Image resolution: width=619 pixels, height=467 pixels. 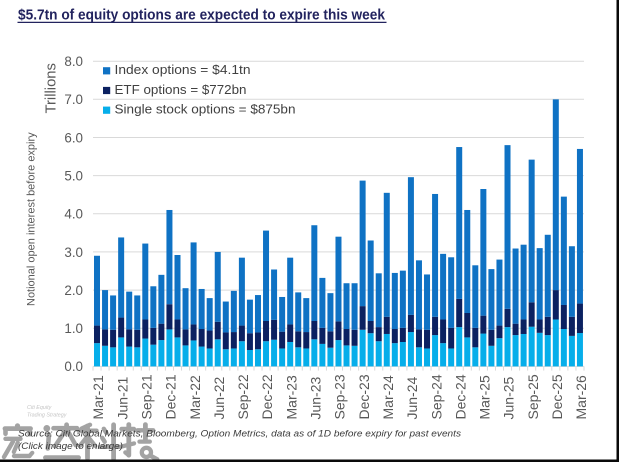 I want to click on svg-text: 3.0, so click(x=73, y=252).